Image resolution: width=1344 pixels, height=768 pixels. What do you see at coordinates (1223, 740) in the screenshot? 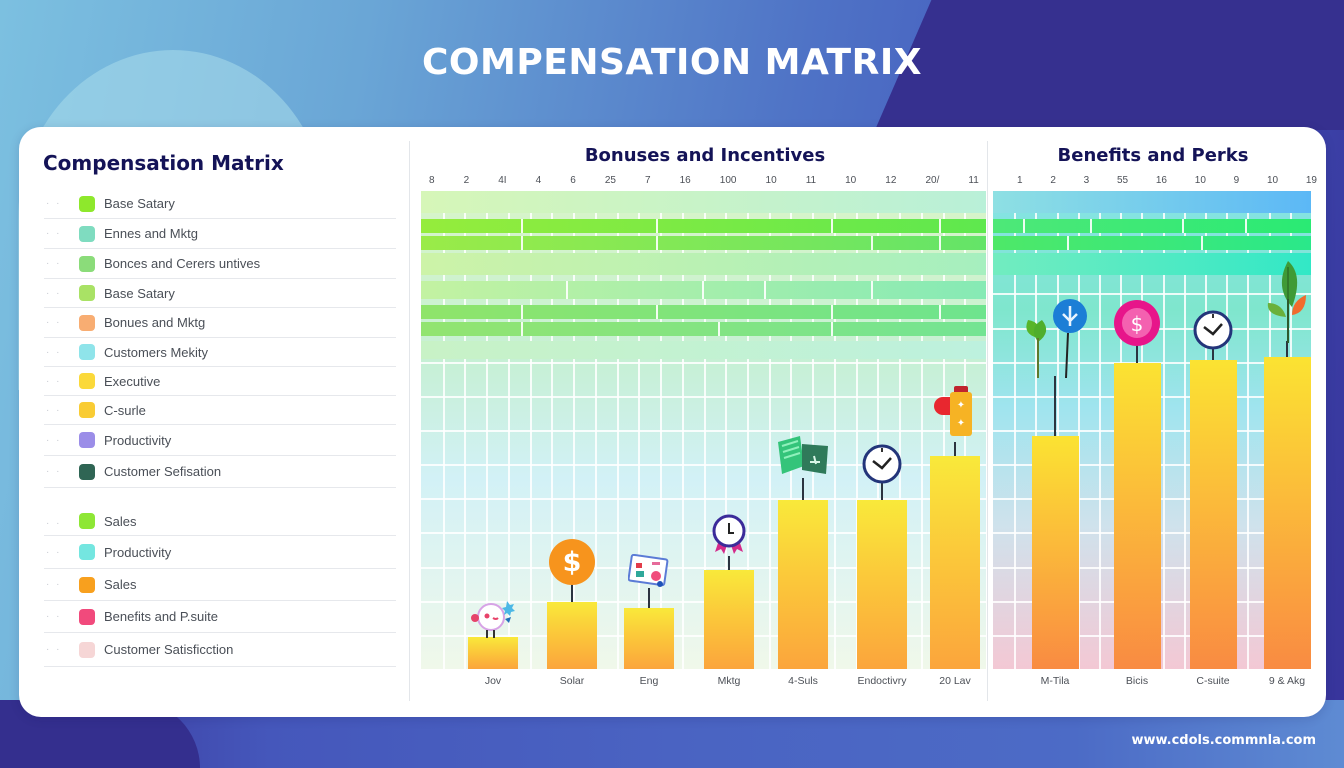
I see `footer-url: www.cdols.commnla.com` at bounding box center [1223, 740].